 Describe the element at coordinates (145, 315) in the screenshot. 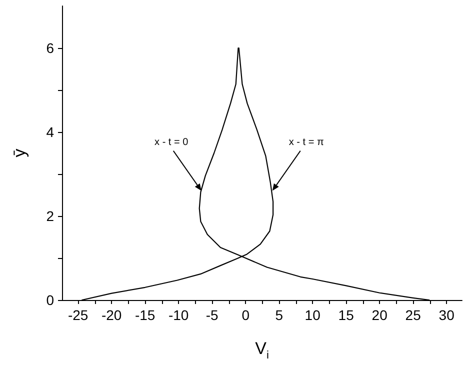

I see `x-tick-label: -15` at that location.